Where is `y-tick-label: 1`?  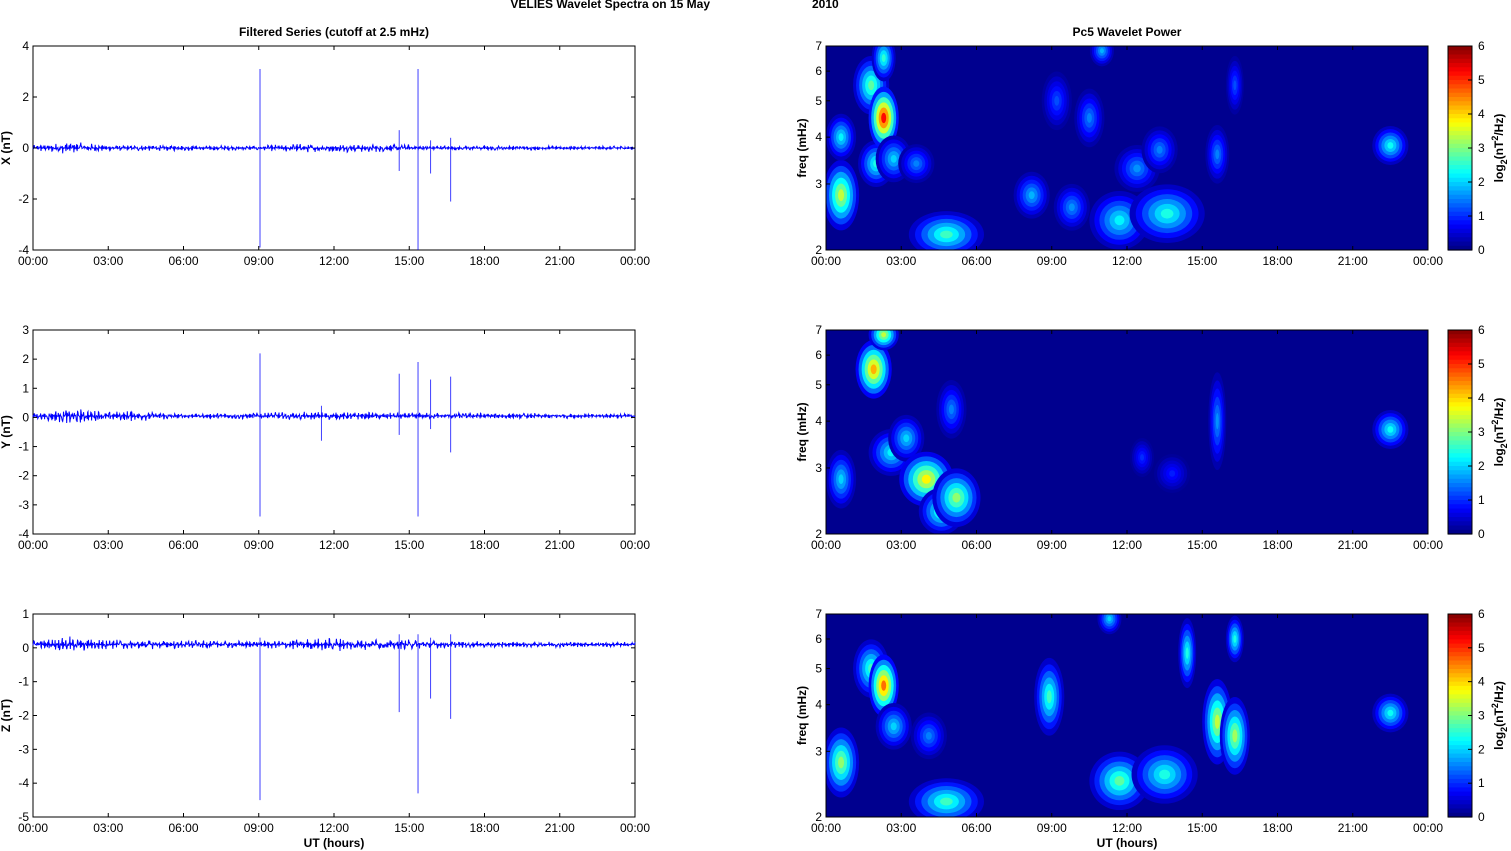 y-tick-label: 1 is located at coordinates (25, 614).